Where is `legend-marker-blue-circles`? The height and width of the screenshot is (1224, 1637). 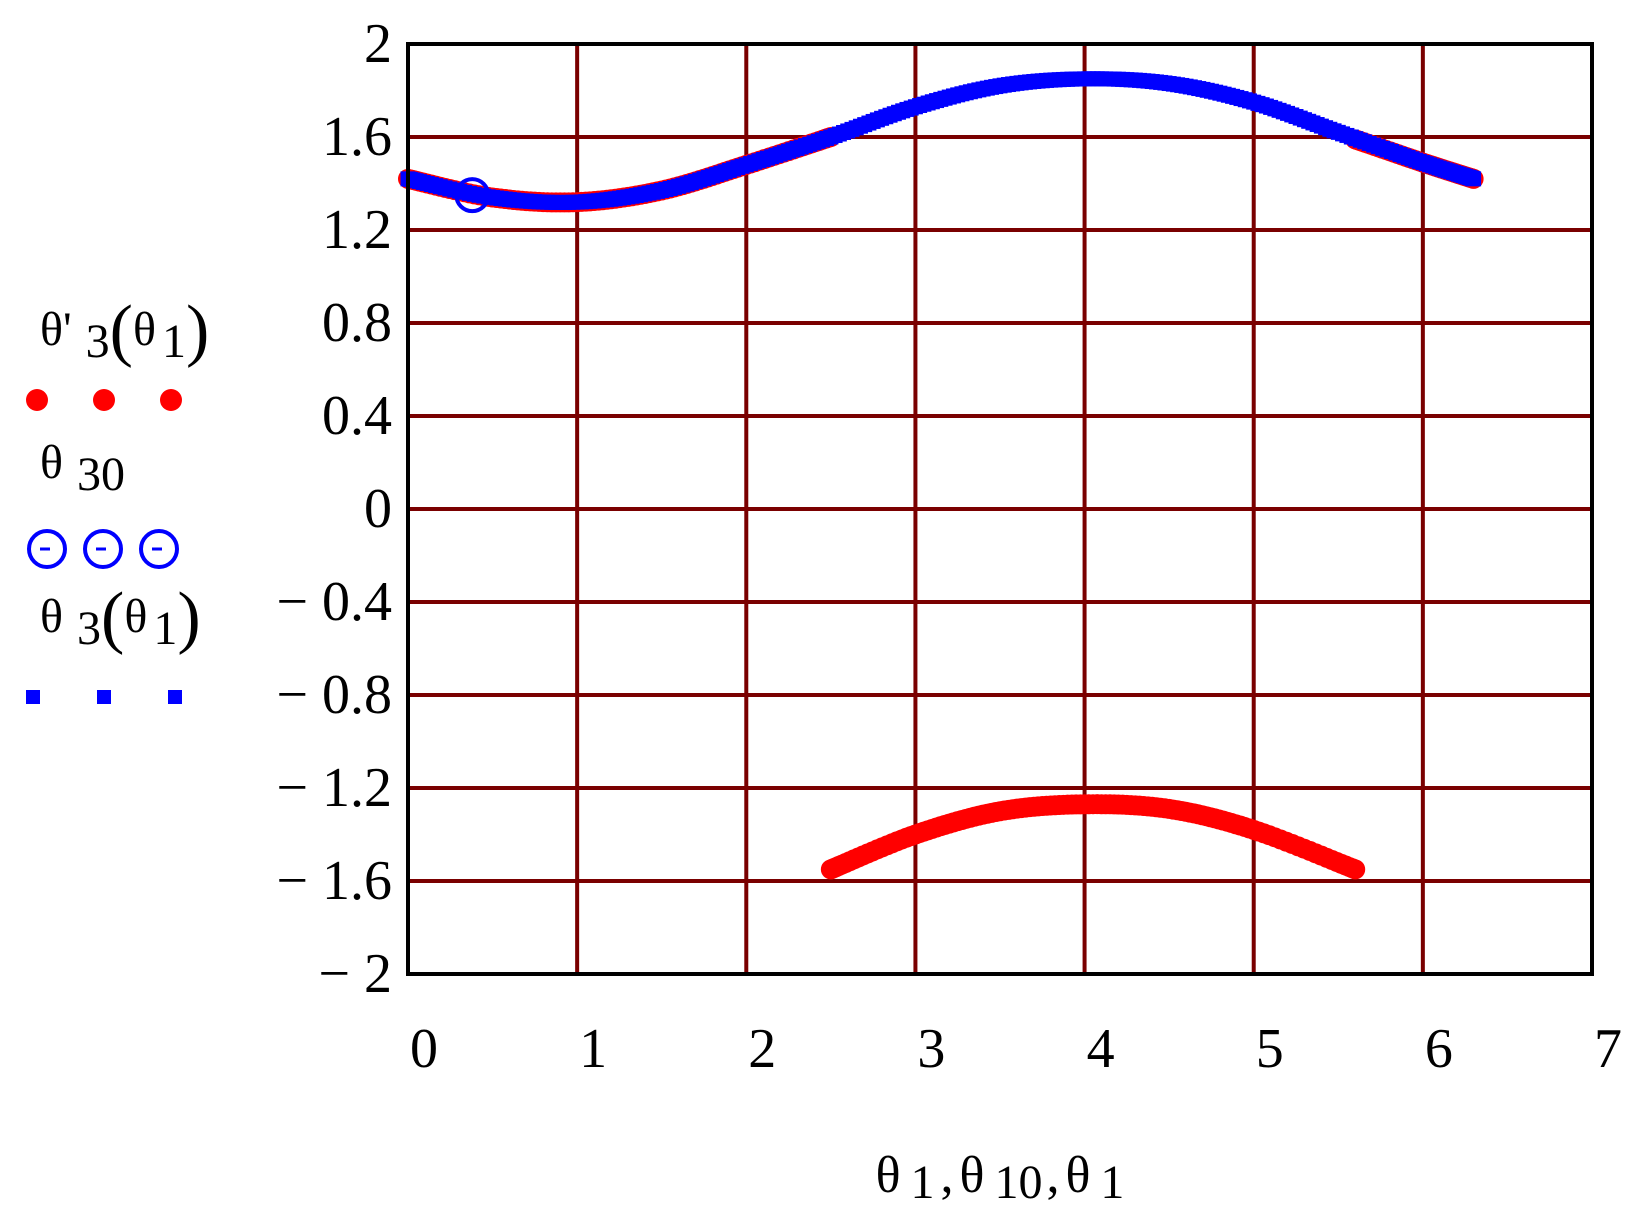
legend-marker-blue-circles is located at coordinates (103, 549).